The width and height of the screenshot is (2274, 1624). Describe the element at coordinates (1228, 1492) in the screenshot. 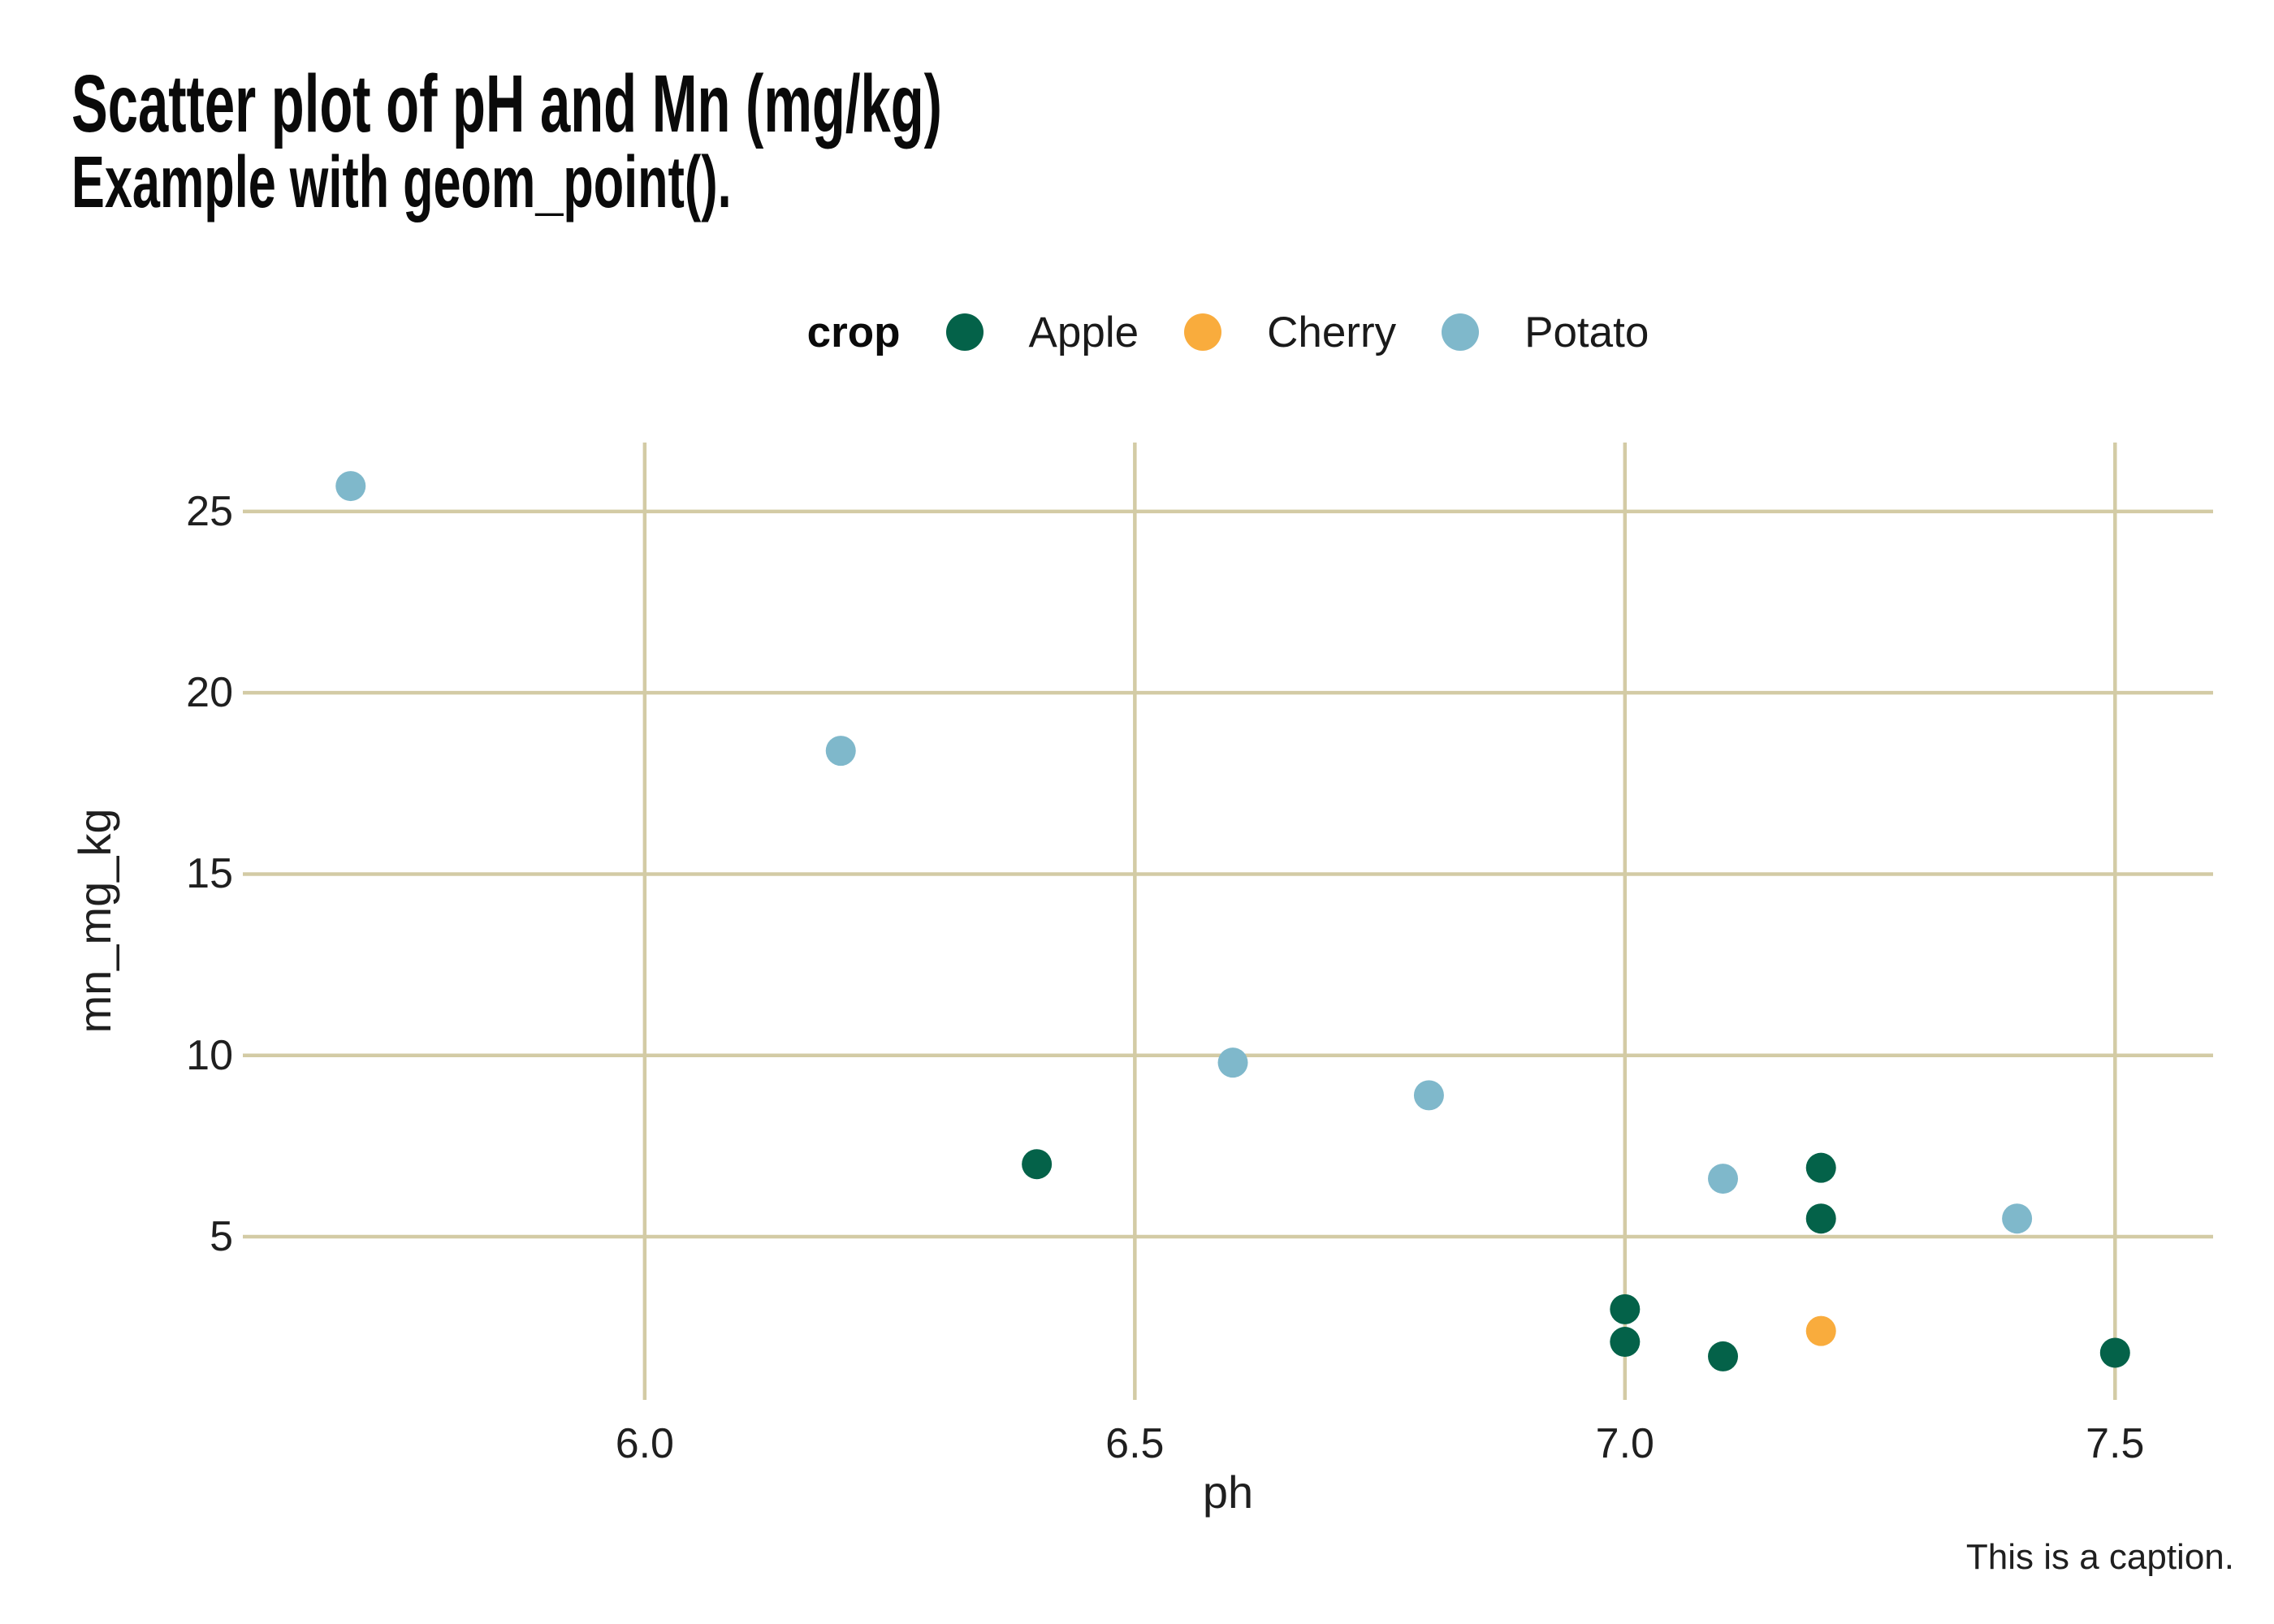

I see `x-axis-title: ph` at that location.